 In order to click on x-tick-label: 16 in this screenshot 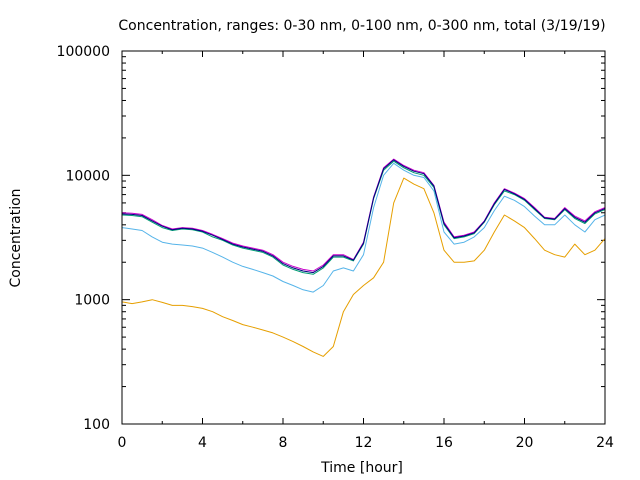, I will do `click(444, 443)`.